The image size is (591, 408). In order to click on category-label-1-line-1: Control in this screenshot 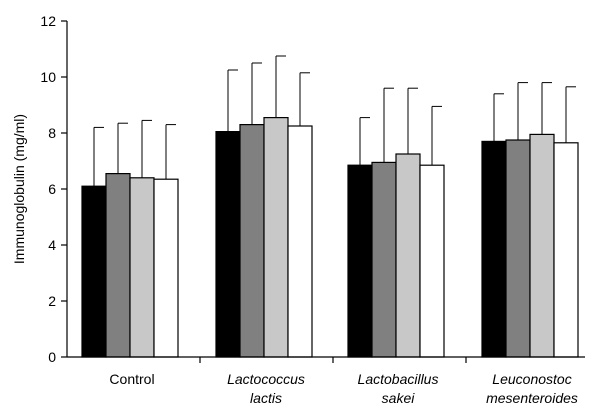, I will do `click(131, 379)`.